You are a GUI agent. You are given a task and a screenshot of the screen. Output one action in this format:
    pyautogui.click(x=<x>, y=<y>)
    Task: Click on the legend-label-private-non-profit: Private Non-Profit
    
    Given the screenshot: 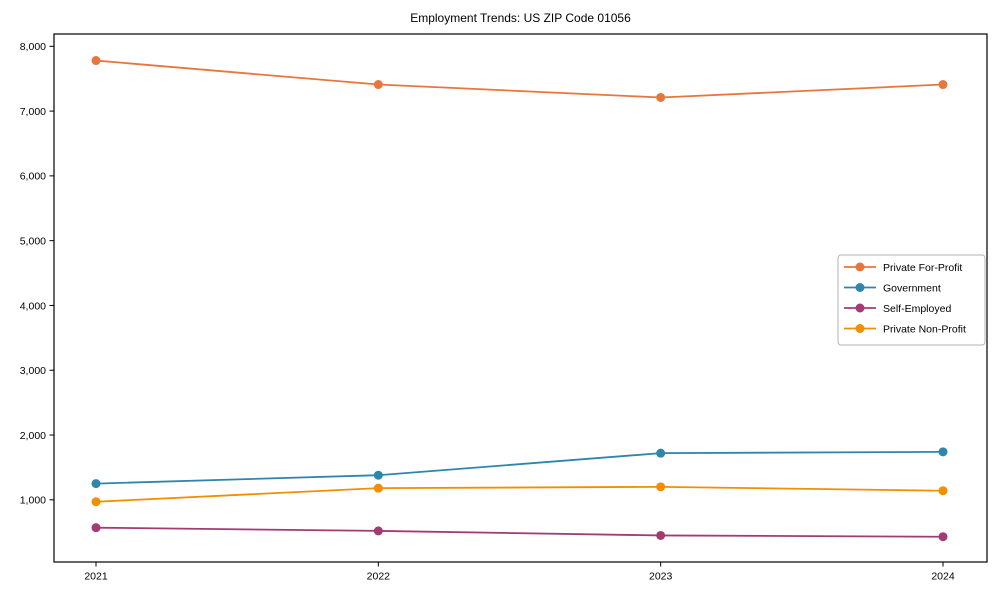 What is the action you would take?
    pyautogui.click(x=924, y=329)
    